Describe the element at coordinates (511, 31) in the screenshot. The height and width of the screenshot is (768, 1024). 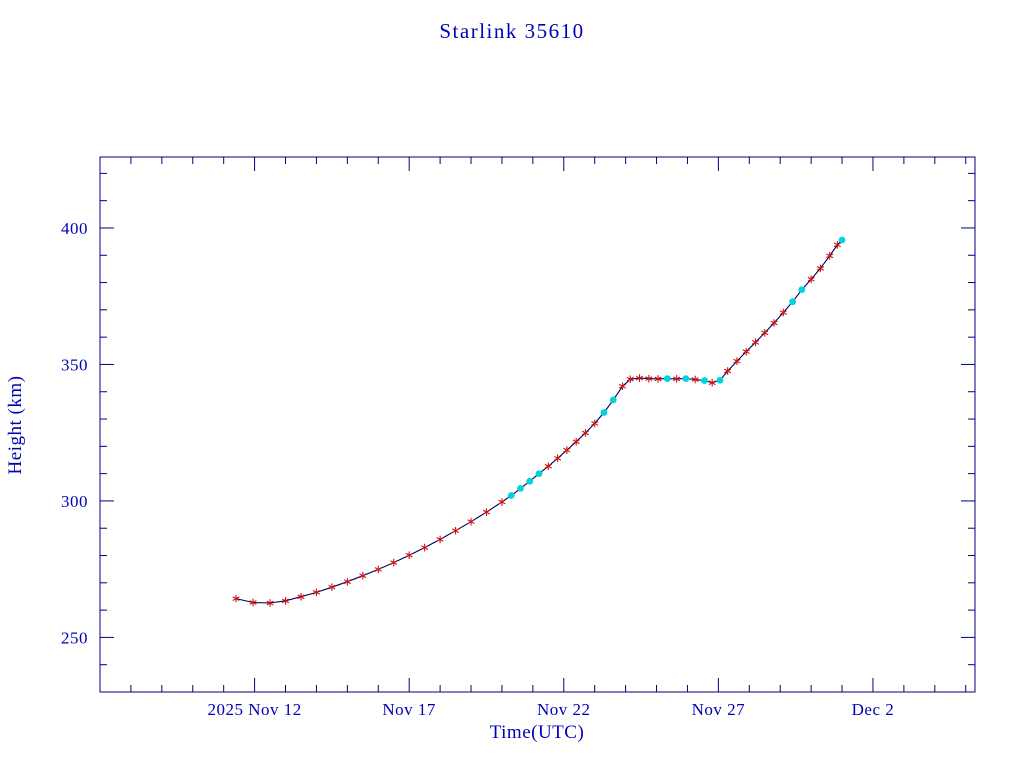
I see `chart-title: Starlink 35610` at that location.